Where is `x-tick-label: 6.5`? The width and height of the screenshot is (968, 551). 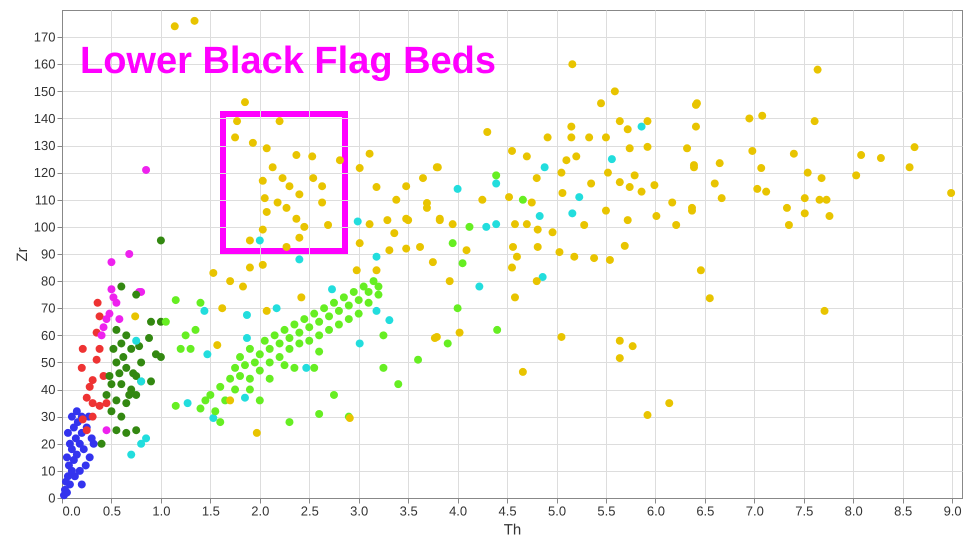 x-tick-label: 6.5 is located at coordinates (705, 511).